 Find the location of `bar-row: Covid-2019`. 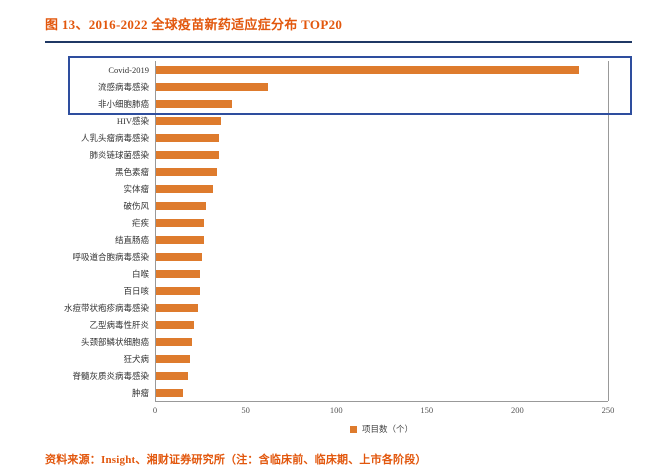

bar-row: Covid-2019 is located at coordinates (338, 69).